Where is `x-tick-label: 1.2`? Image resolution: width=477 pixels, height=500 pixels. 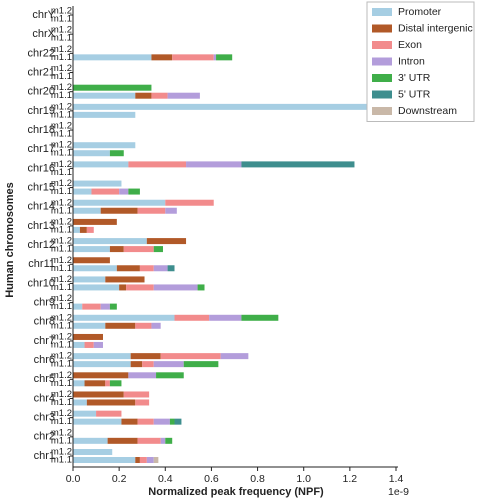
x-tick-label: 1.2 is located at coordinates (350, 479).